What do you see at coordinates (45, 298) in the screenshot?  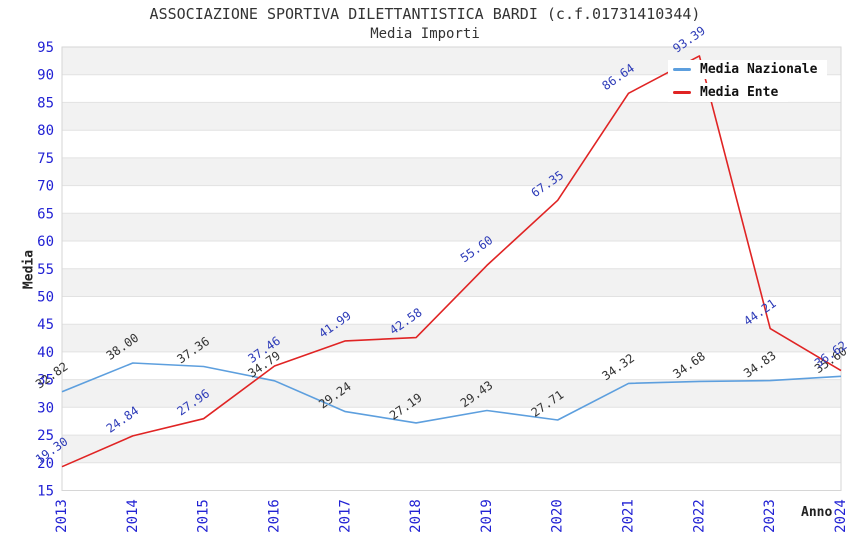 I see `y-tick-label: 50` at bounding box center [45, 298].